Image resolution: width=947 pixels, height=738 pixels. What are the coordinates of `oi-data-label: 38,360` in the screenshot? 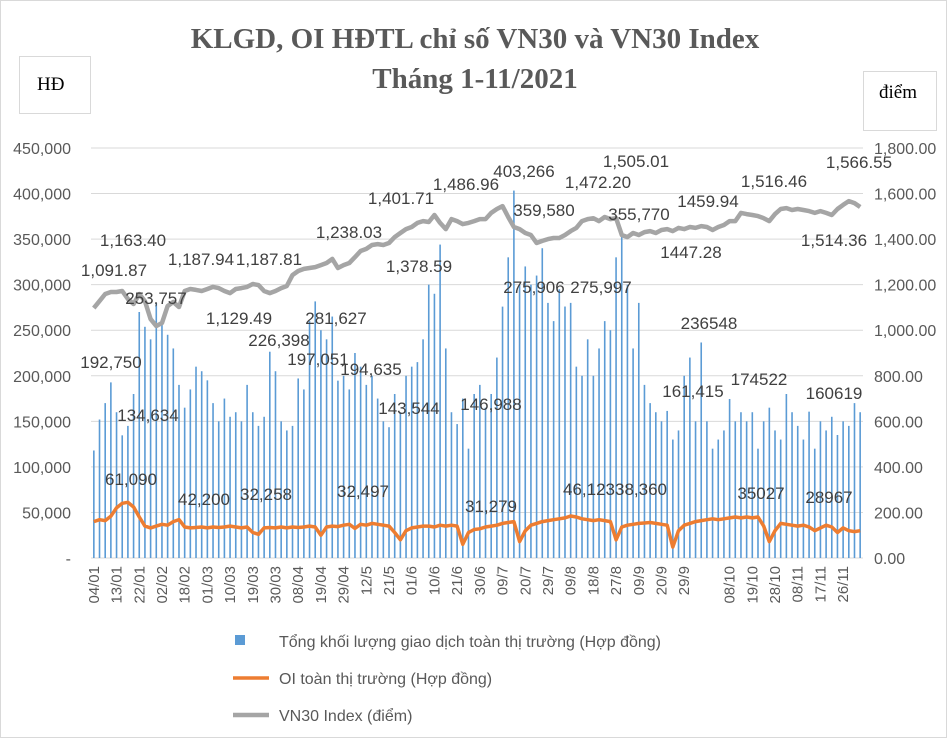 It's located at (641, 489).